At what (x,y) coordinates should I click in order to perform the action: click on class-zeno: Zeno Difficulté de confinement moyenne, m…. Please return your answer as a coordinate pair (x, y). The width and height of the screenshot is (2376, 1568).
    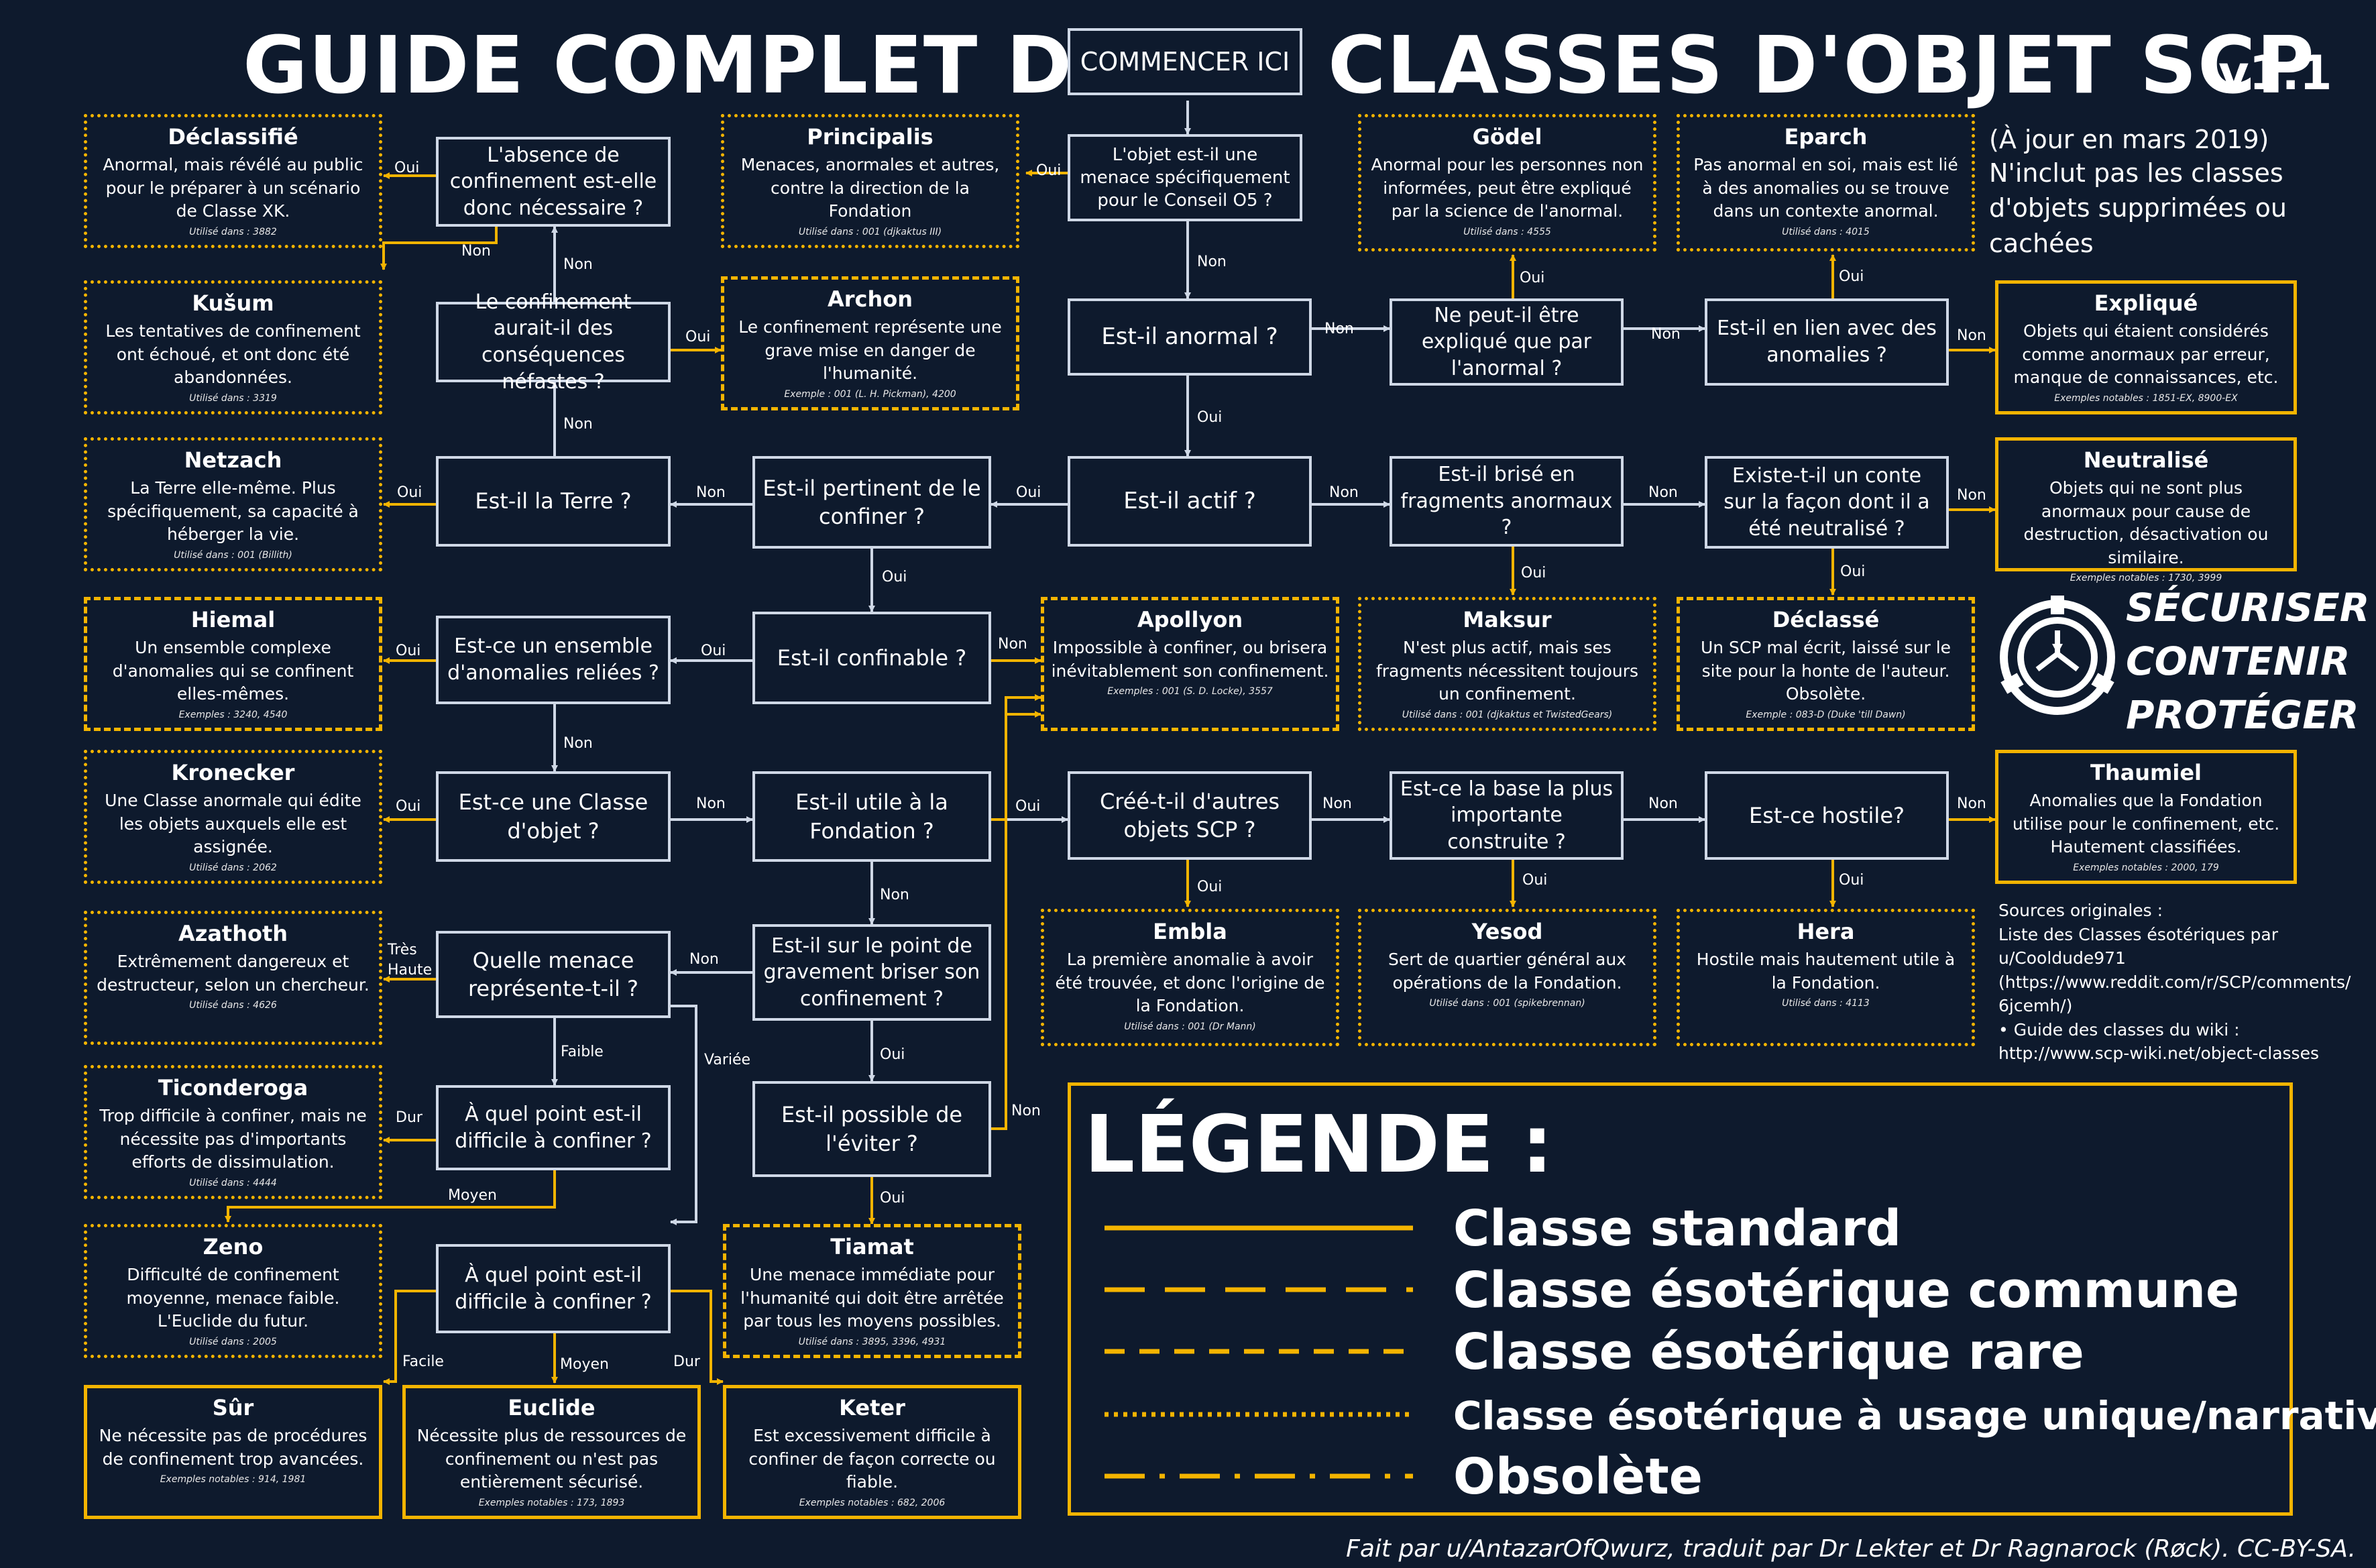
    Looking at the image, I should click on (233, 1291).